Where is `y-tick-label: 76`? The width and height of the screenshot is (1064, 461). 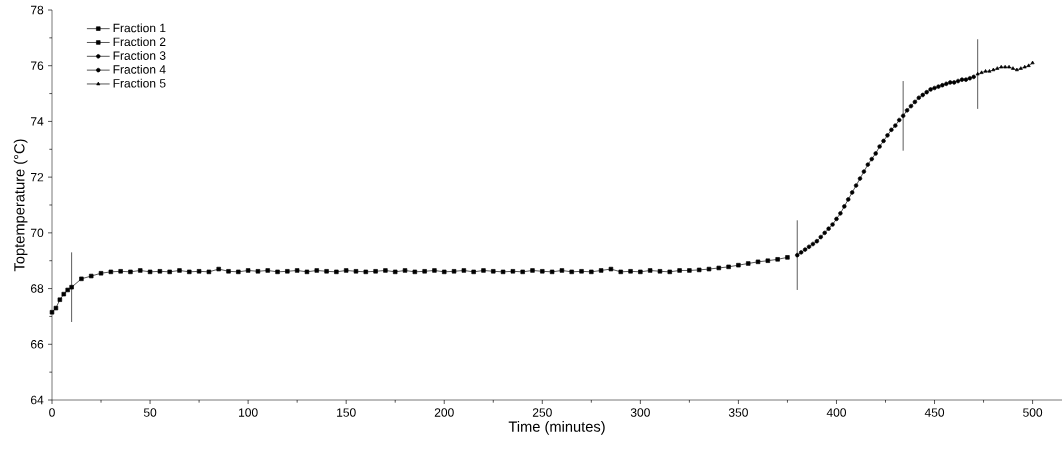
y-tick-label: 76 is located at coordinates (37, 65).